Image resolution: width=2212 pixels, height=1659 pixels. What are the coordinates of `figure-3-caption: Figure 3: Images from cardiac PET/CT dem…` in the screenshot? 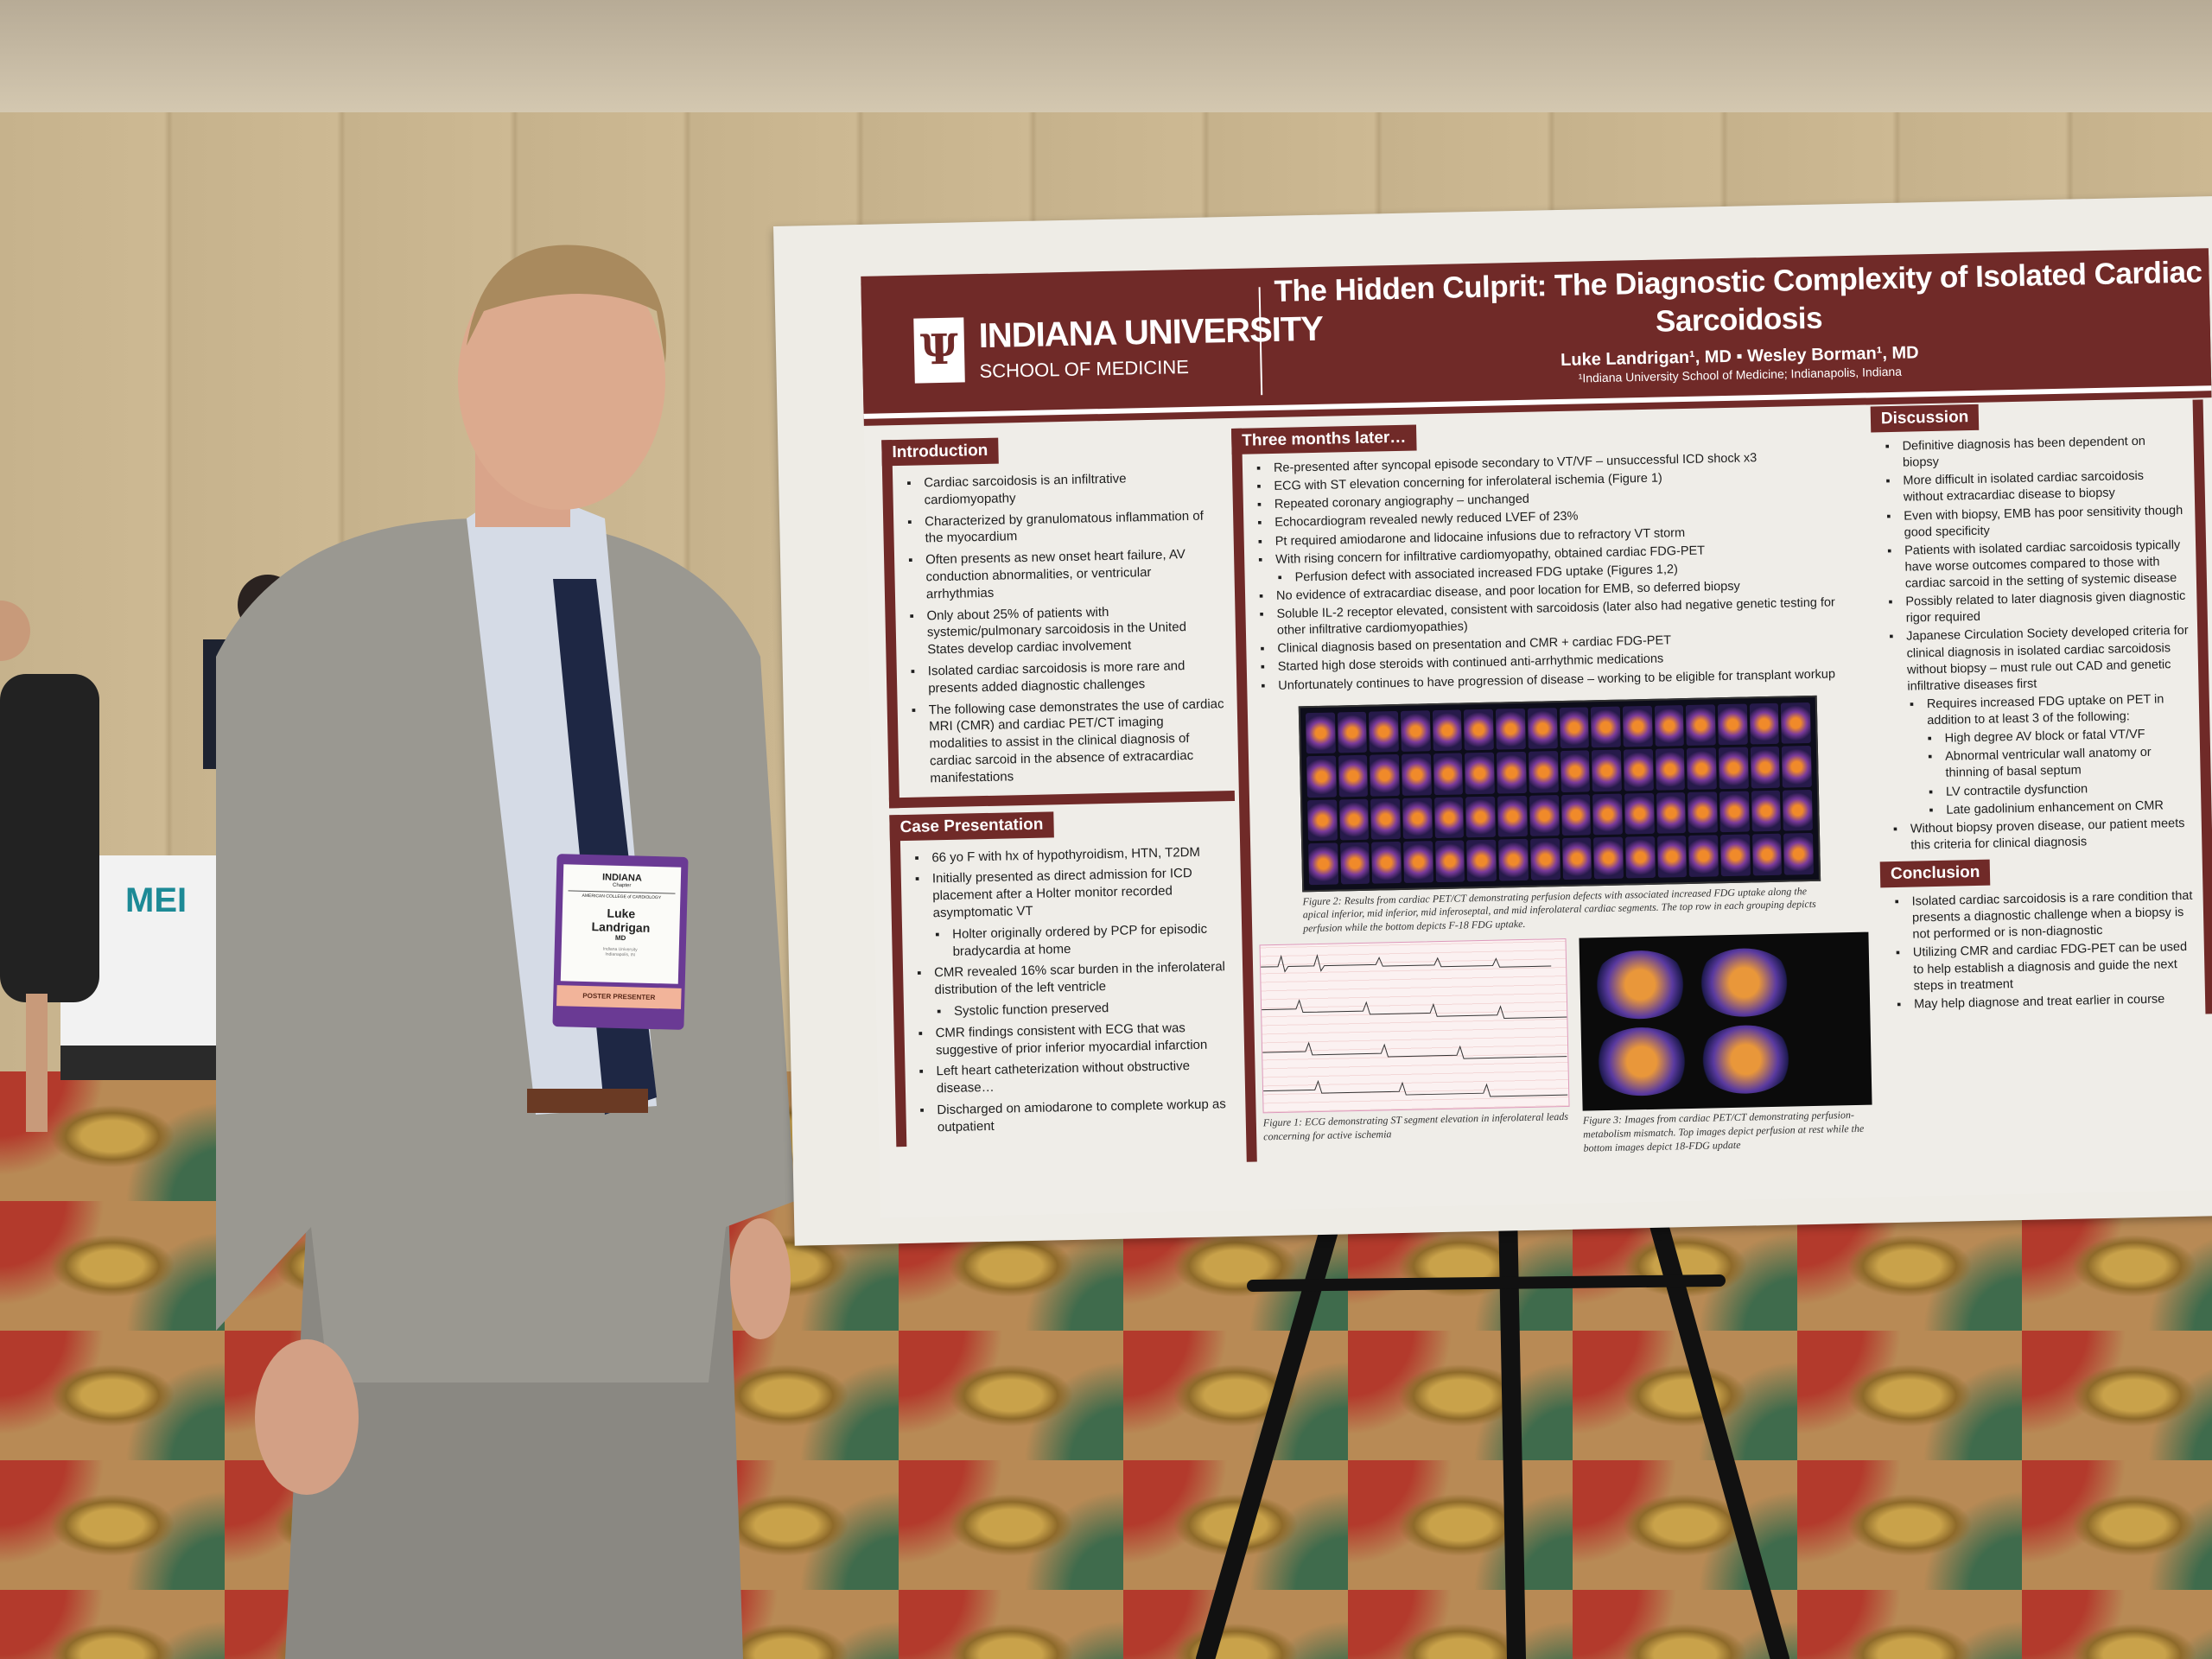 It's located at (1723, 1131).